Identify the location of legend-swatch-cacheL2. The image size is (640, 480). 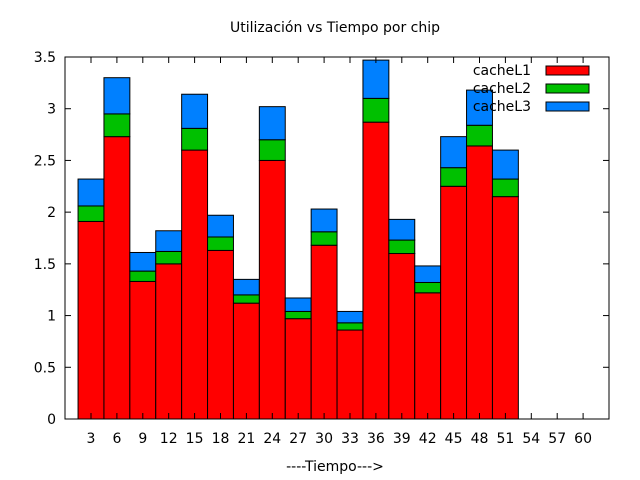
(567, 88).